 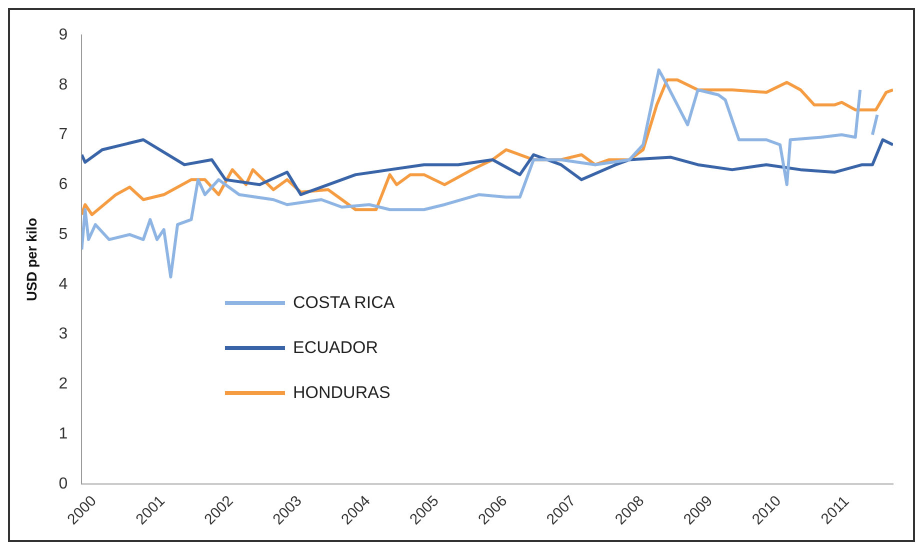 I want to click on legend-label: ECUADOR, so click(x=335, y=348).